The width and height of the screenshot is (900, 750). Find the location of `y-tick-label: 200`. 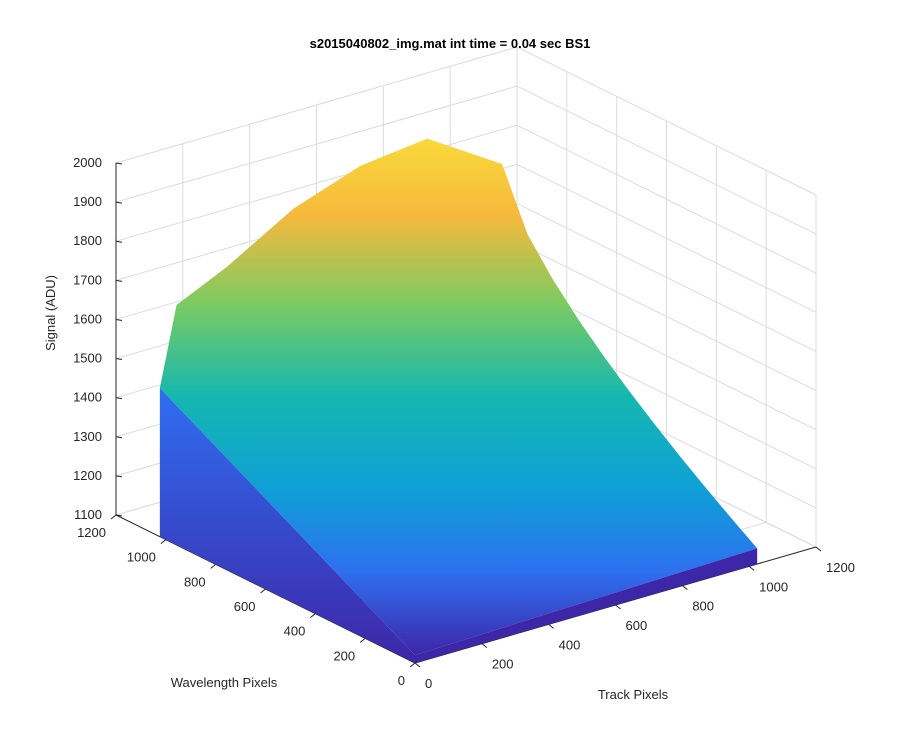

y-tick-label: 200 is located at coordinates (344, 655).